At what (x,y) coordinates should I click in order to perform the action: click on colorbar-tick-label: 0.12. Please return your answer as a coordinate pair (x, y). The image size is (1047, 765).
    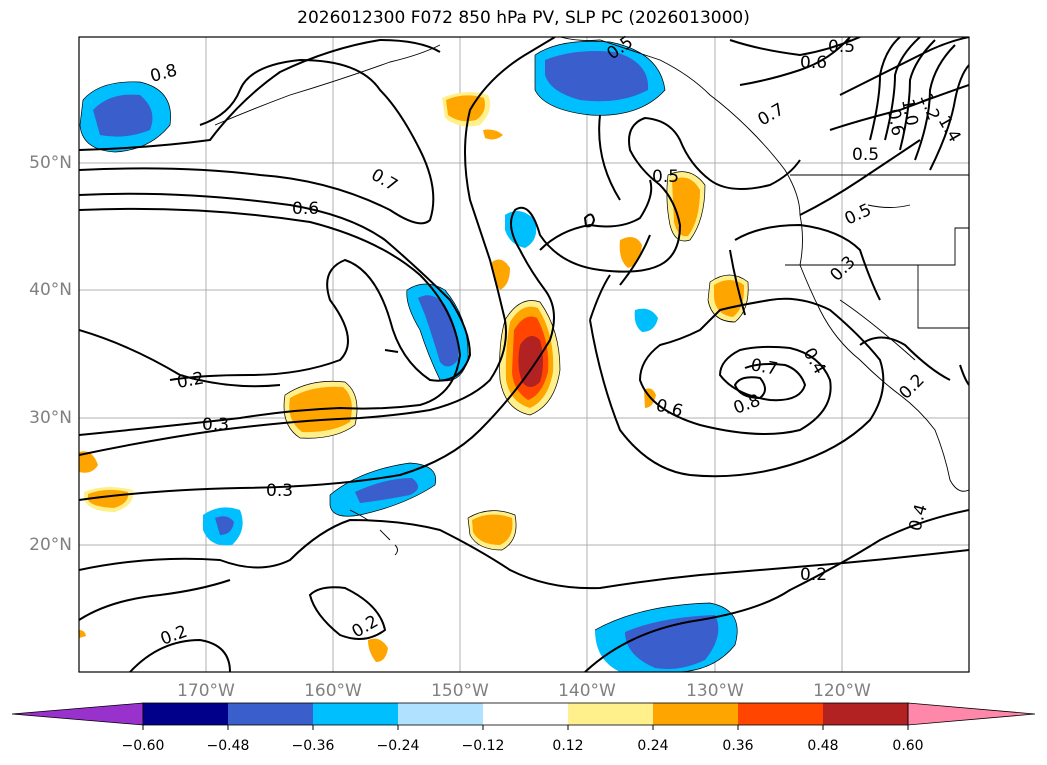
    Looking at the image, I should click on (568, 746).